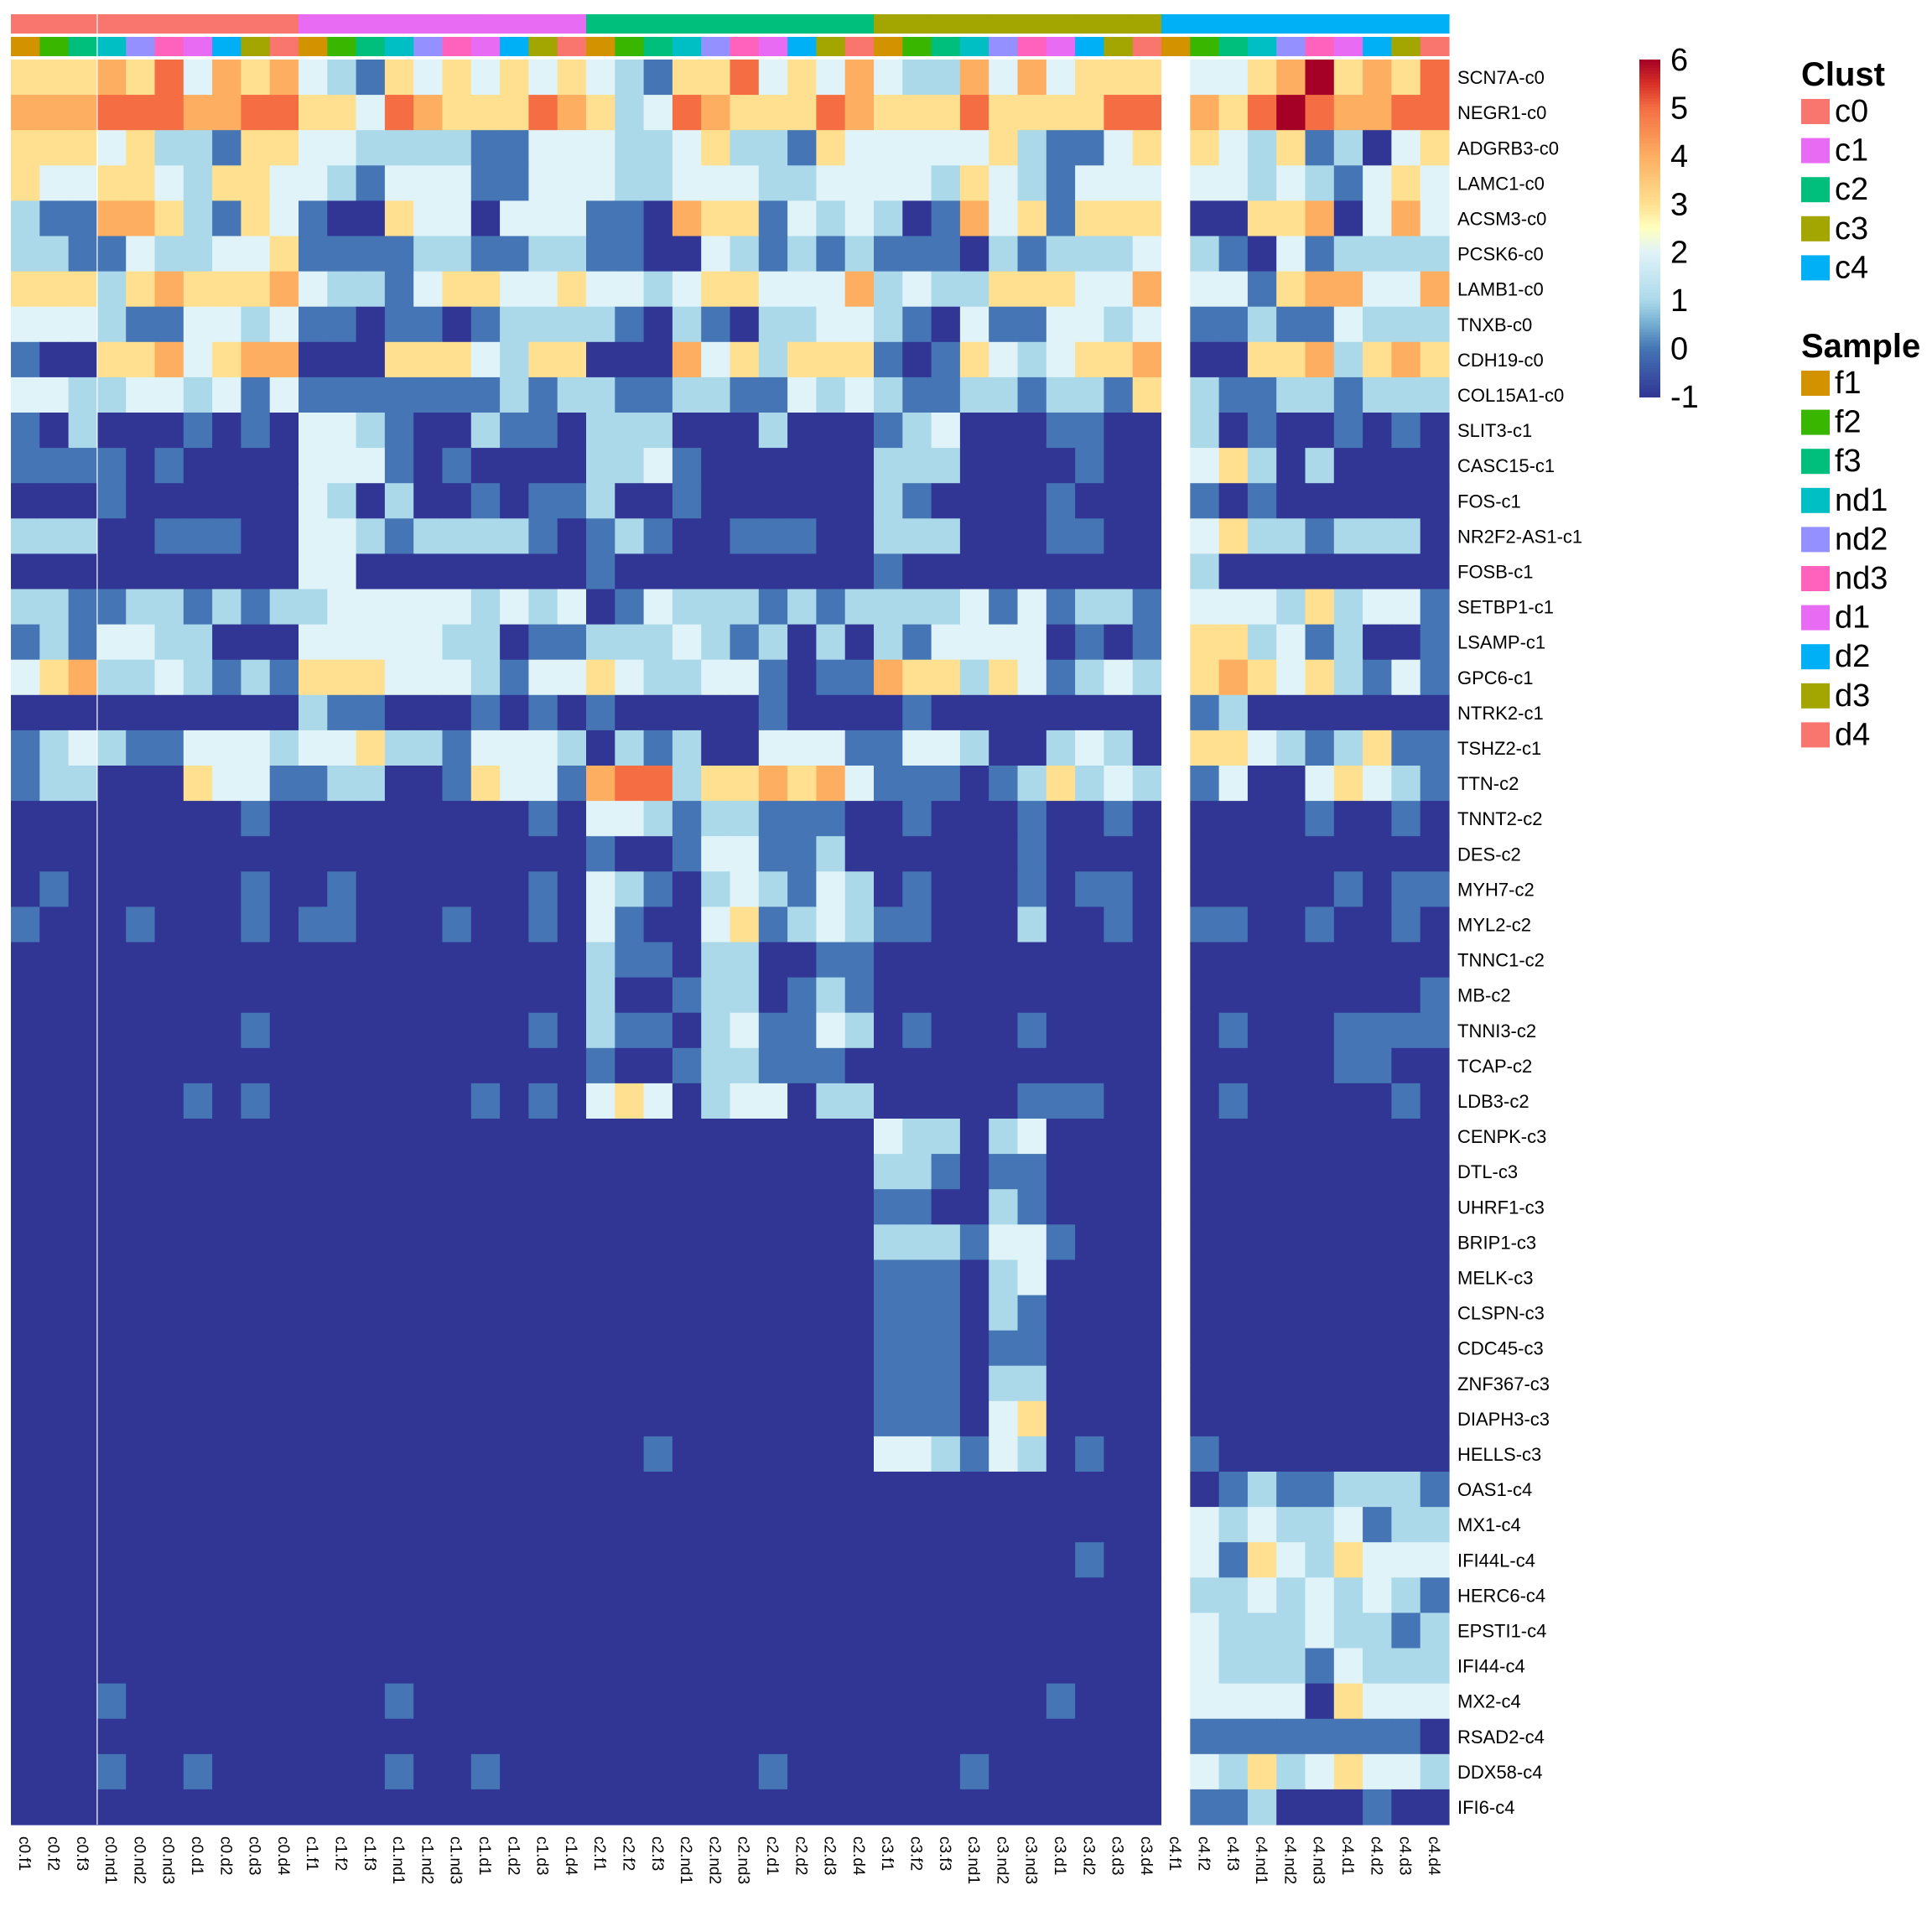 This screenshot has height=1932, width=1932. What do you see at coordinates (1494, 430) in the screenshot?
I see `row-label: SLIT3-c1` at bounding box center [1494, 430].